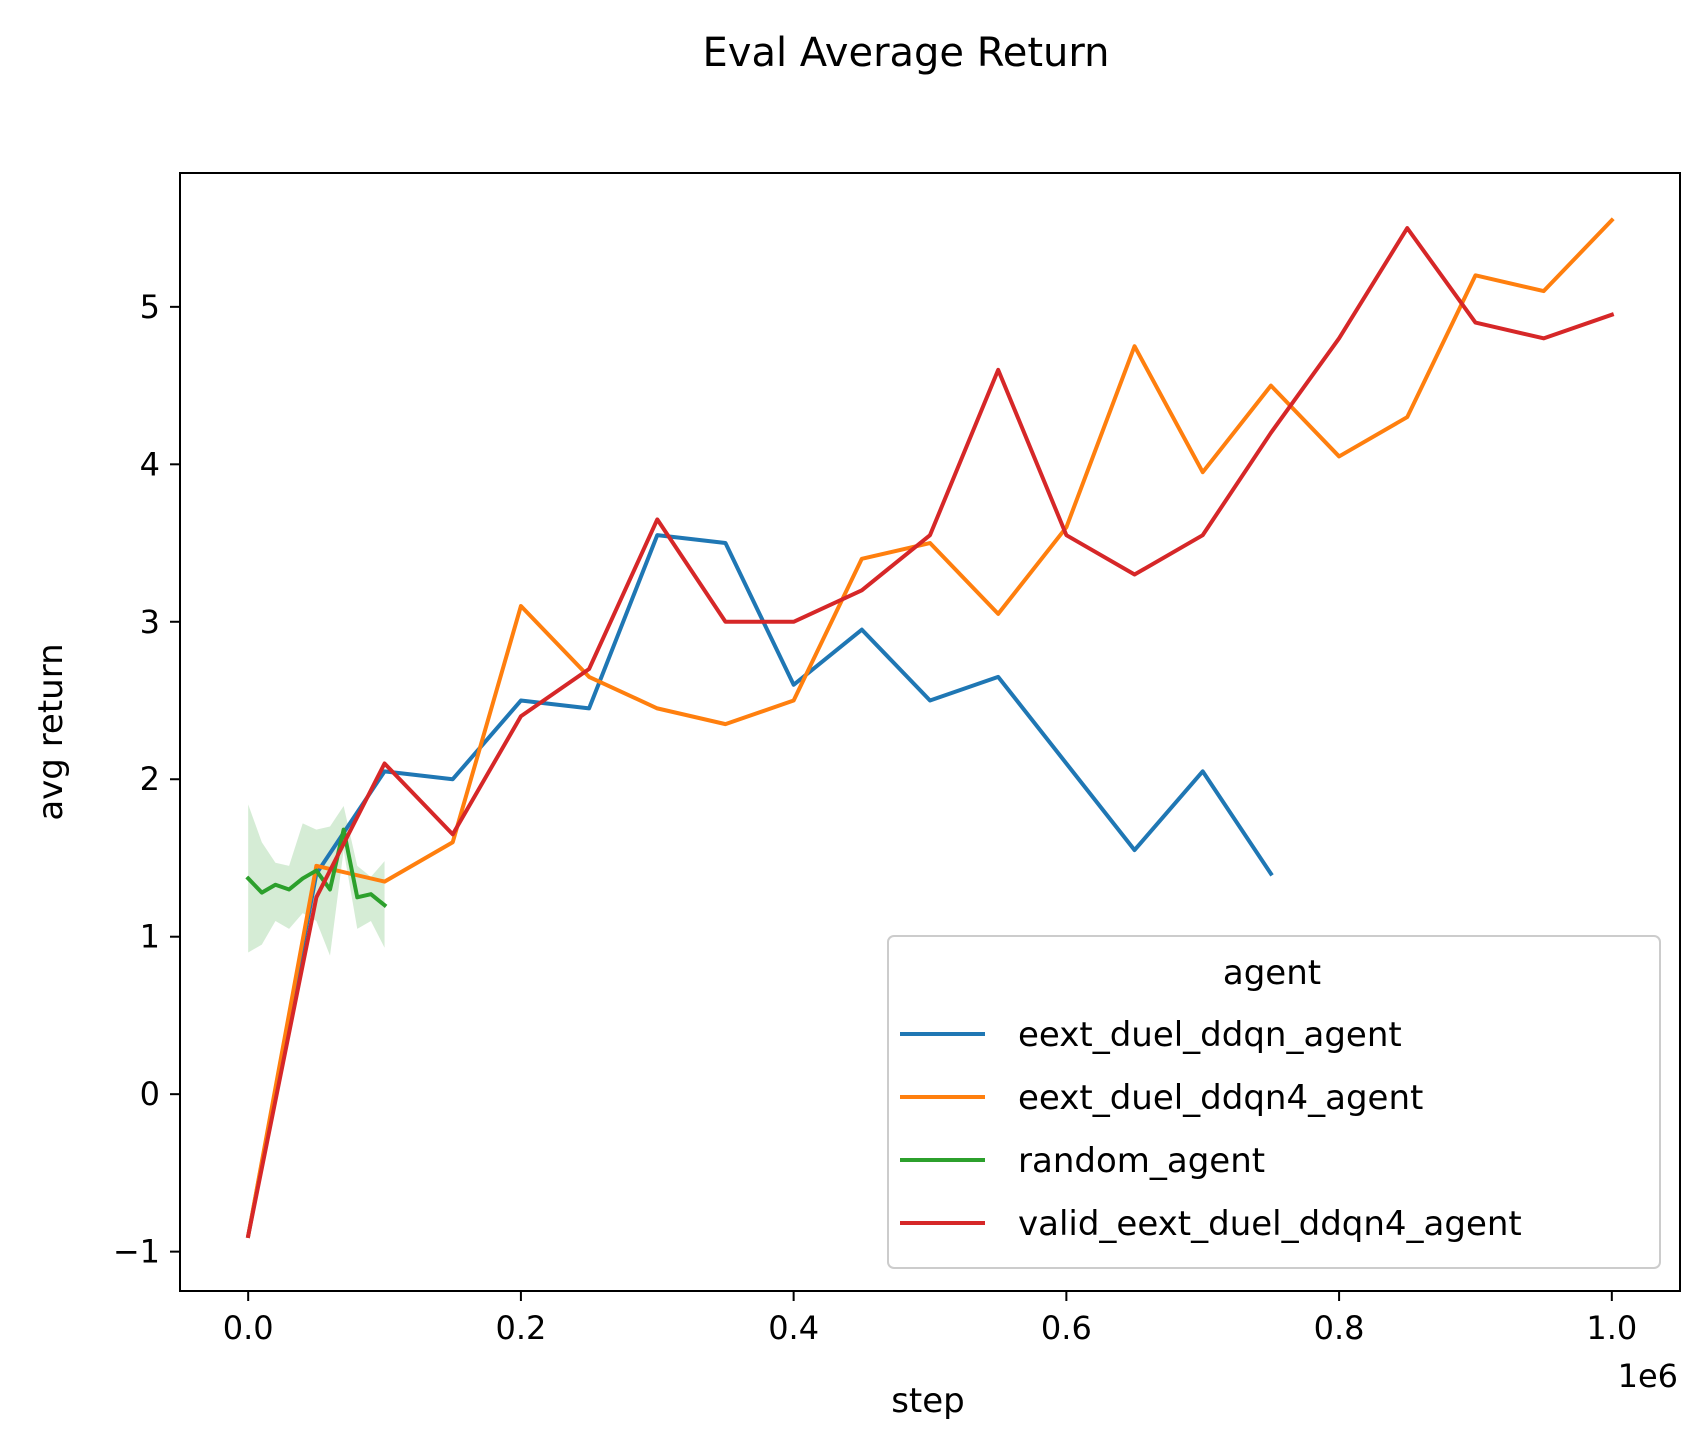  I want to click on y-axis-label: avg return, so click(51, 731).